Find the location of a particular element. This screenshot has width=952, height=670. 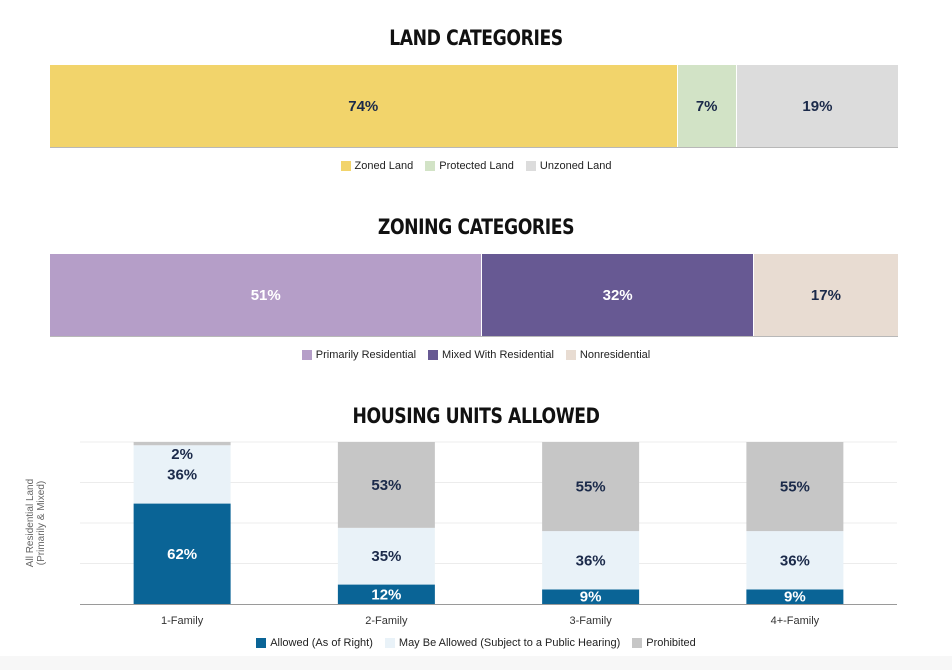

bar-2-family-prohibited is located at coordinates (386, 485).